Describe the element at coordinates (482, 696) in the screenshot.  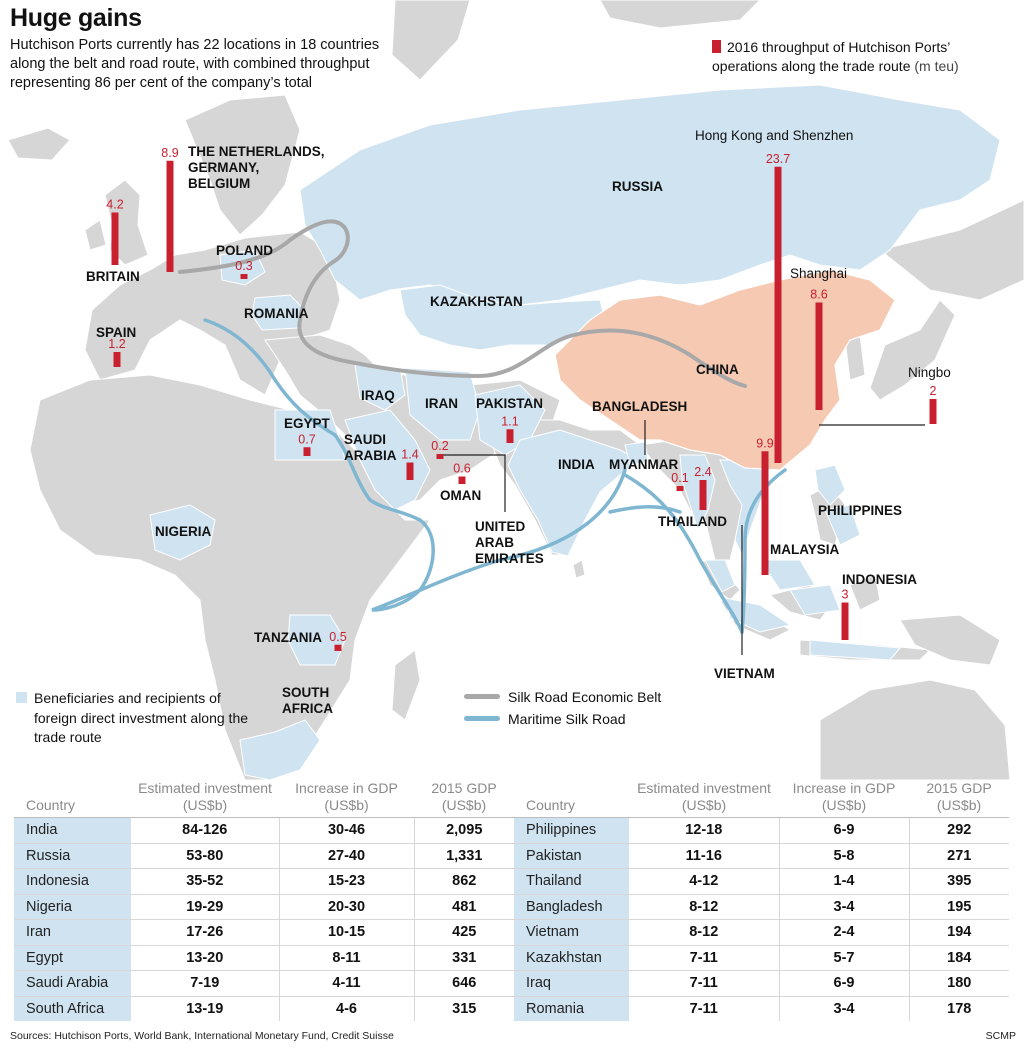
I see `belt-line-swatch` at that location.